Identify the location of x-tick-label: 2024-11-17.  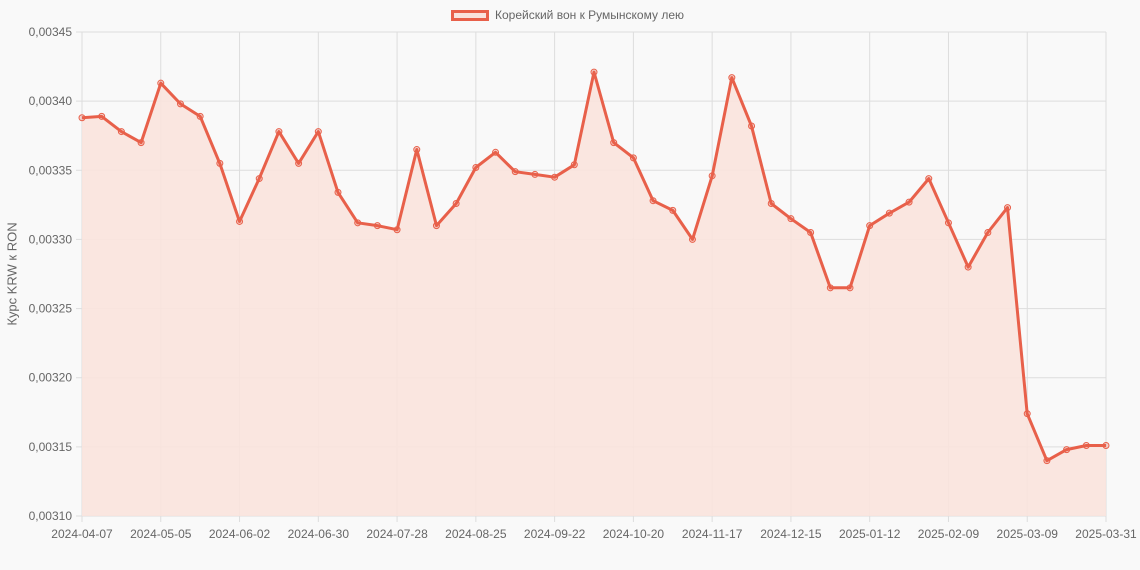
(712, 534).